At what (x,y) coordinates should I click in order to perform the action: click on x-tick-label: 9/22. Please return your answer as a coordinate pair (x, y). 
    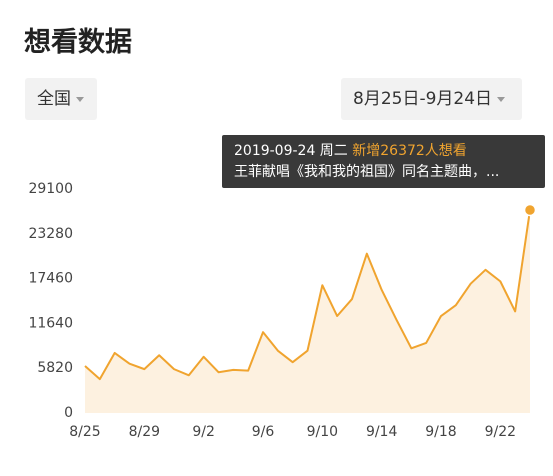
    Looking at the image, I should click on (500, 432).